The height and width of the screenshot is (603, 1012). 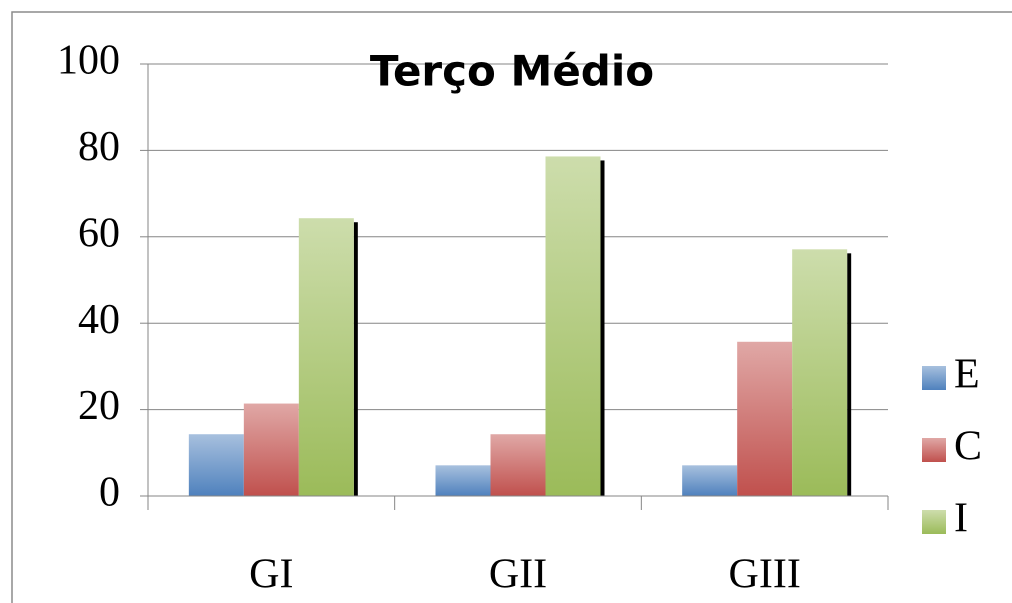 I want to click on legend-label: C, so click(x=968, y=447).